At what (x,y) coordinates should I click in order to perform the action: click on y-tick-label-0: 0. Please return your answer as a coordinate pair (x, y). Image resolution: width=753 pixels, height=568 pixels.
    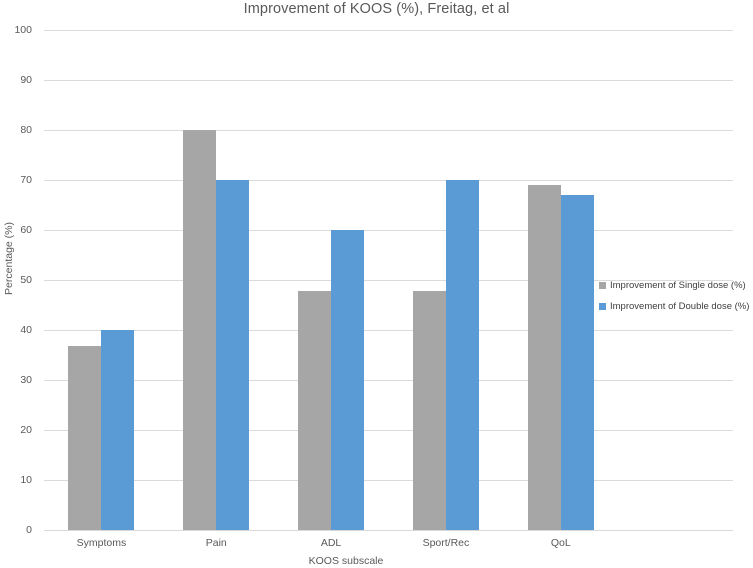
    Looking at the image, I should click on (29, 530).